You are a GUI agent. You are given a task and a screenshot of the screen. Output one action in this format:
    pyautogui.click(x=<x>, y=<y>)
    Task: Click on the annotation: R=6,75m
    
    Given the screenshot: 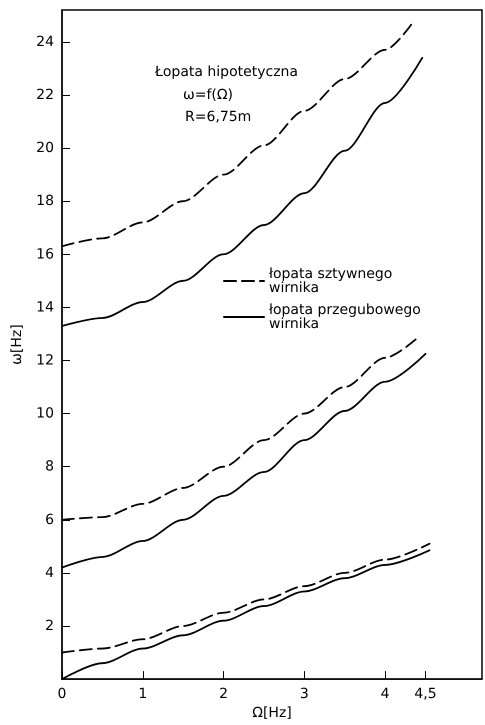 What is the action you would take?
    pyautogui.click(x=218, y=117)
    